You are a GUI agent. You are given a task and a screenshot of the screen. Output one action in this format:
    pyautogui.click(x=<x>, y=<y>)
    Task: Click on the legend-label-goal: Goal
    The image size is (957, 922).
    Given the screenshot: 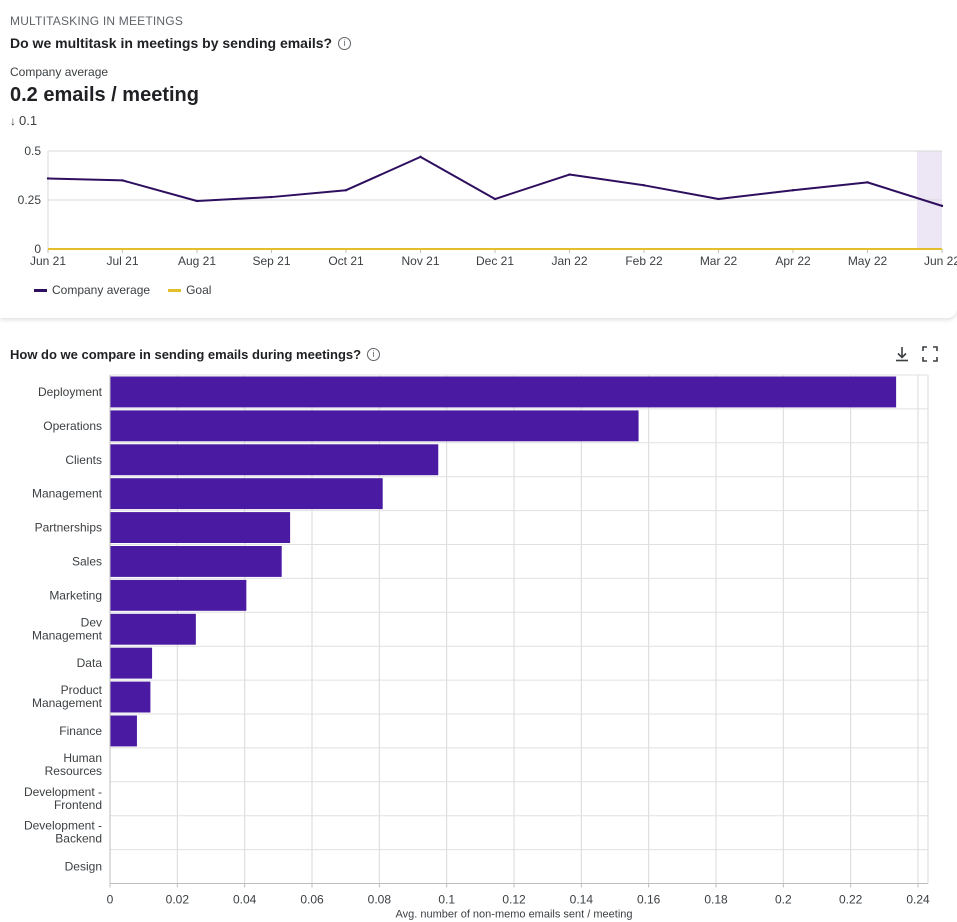 What is the action you would take?
    pyautogui.click(x=199, y=290)
    